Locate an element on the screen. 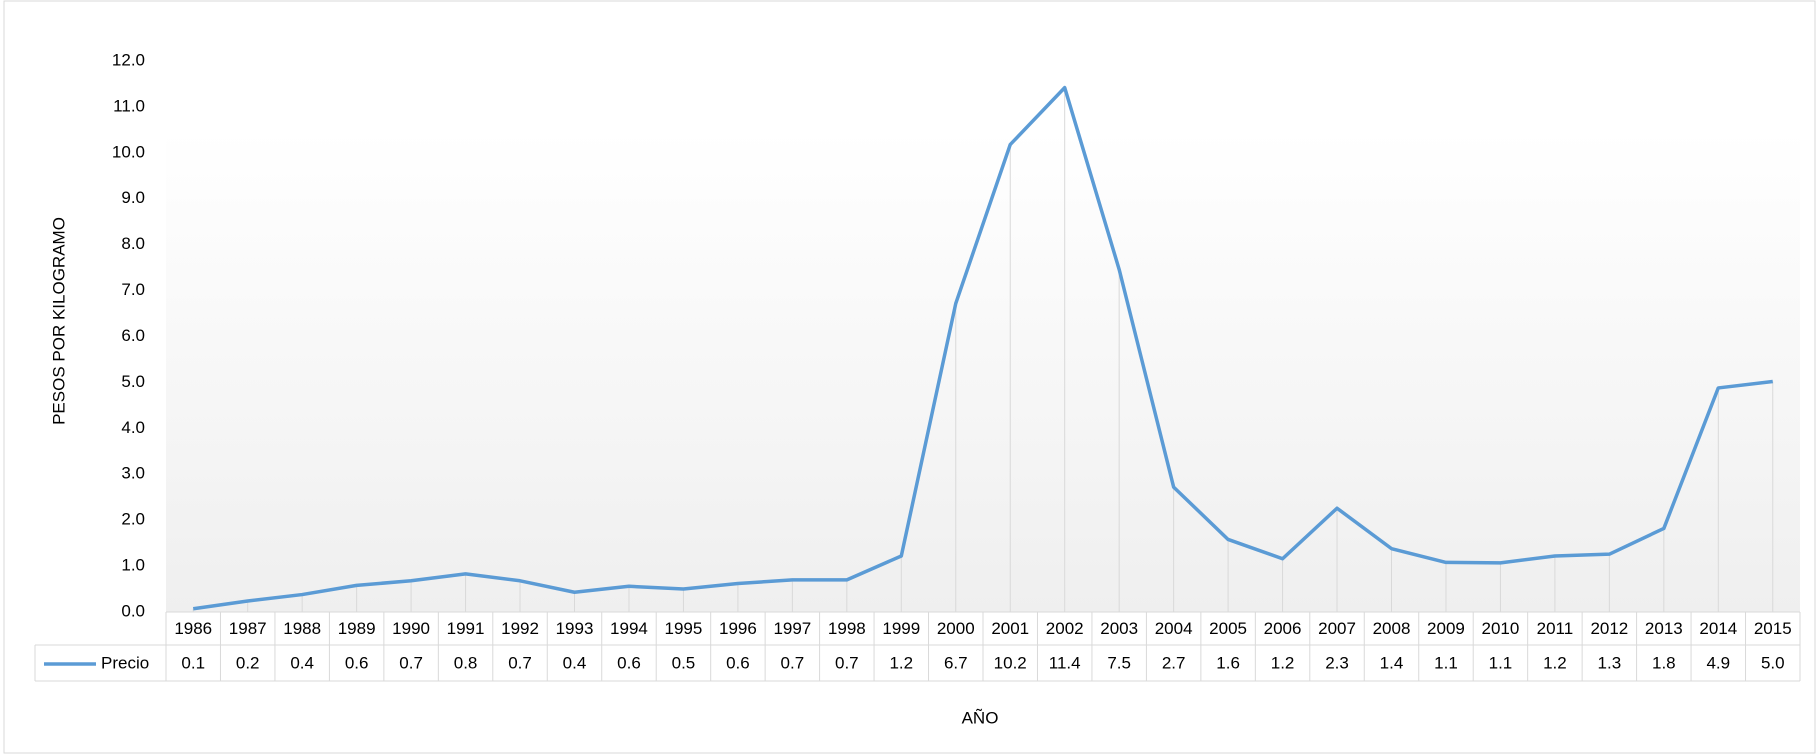  x-tick-label: 1987 is located at coordinates (248, 628).